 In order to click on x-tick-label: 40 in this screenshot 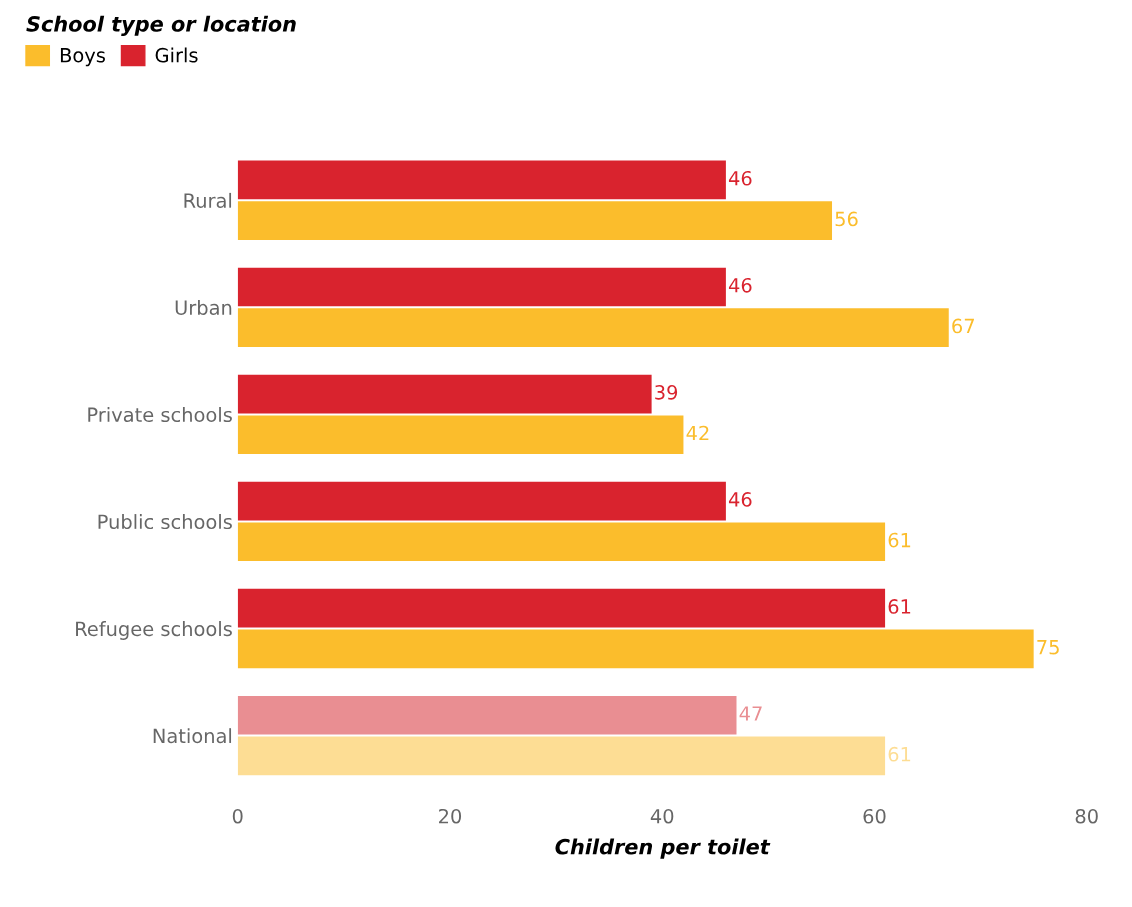, I will do `click(662, 816)`.